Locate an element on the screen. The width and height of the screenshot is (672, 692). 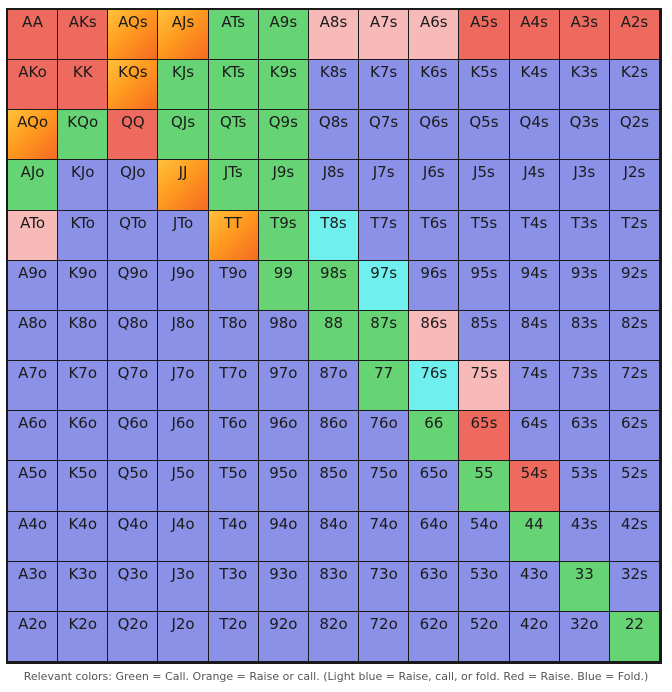
hand-cell: 83o is located at coordinates (334, 586).